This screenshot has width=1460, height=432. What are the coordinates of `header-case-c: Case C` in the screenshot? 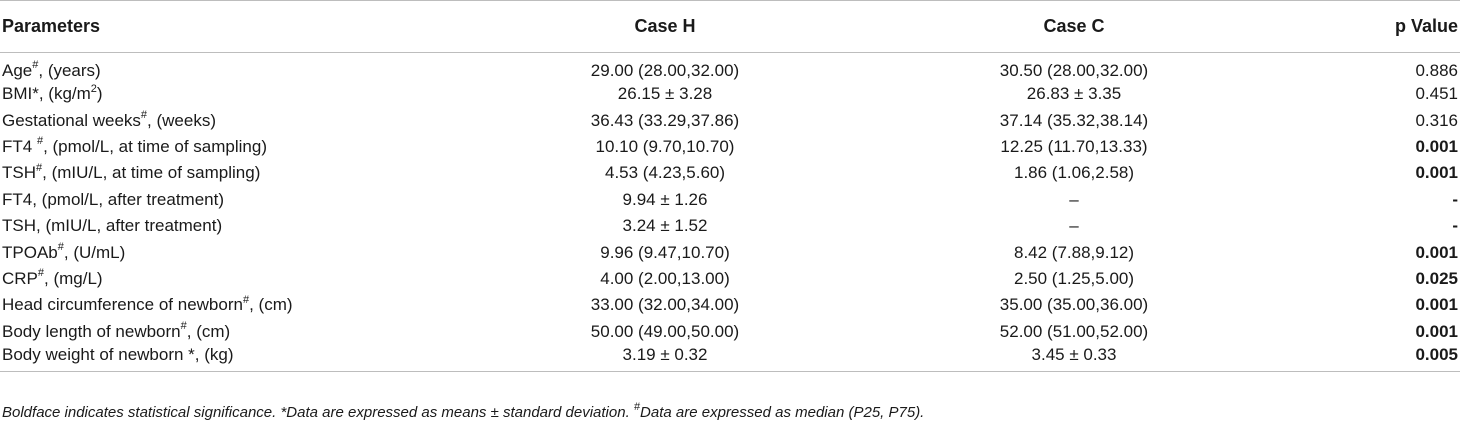 It's located at (1074, 26).